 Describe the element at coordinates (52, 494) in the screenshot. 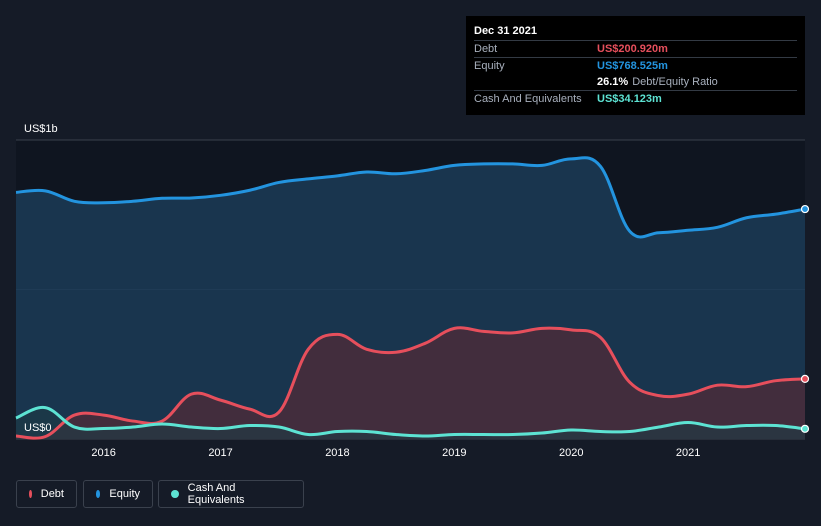

I see `legend-debt-label: Debt` at that location.